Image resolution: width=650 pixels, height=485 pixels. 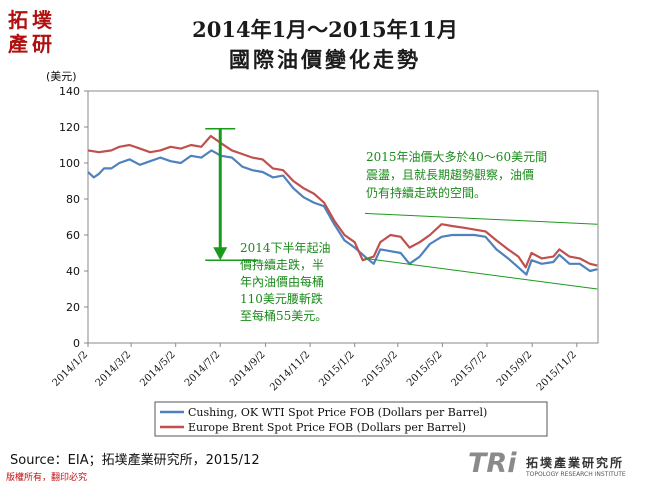 What do you see at coordinates (282, 264) in the screenshot?
I see `annotation-2014h2-line: 價持續走跌，半` at bounding box center [282, 264].